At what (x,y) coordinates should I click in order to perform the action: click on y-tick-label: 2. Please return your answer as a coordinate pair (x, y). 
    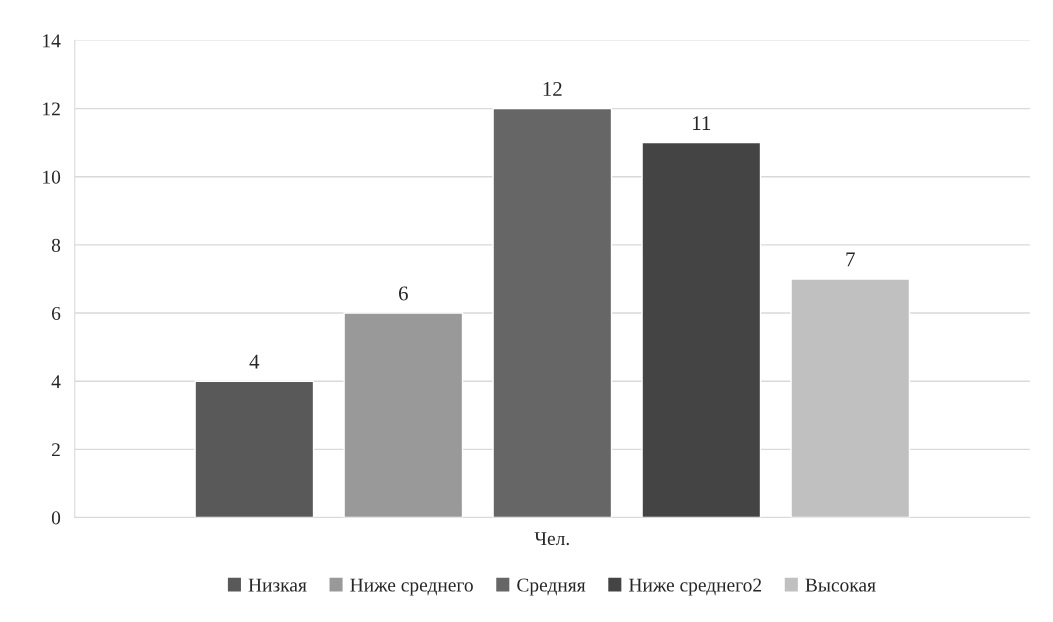
    Looking at the image, I should click on (56, 450).